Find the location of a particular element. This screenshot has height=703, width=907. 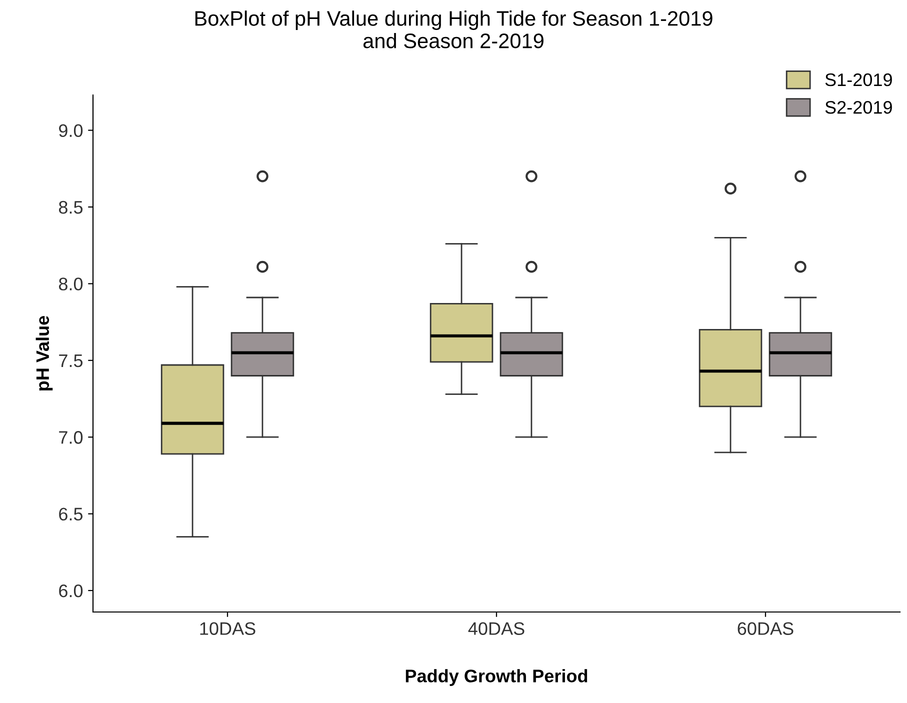

y-tick-label: 7.0 is located at coordinates (71, 437).